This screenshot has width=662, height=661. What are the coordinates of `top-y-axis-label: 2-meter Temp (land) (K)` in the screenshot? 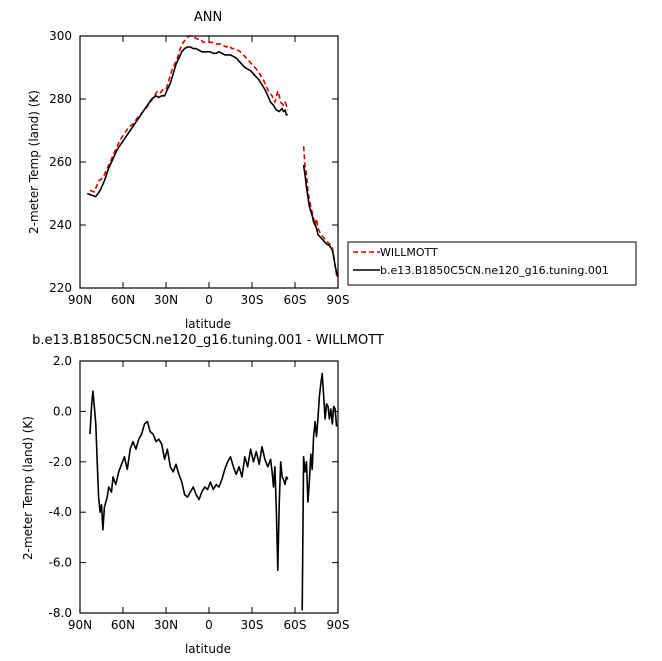 It's located at (34, 162).